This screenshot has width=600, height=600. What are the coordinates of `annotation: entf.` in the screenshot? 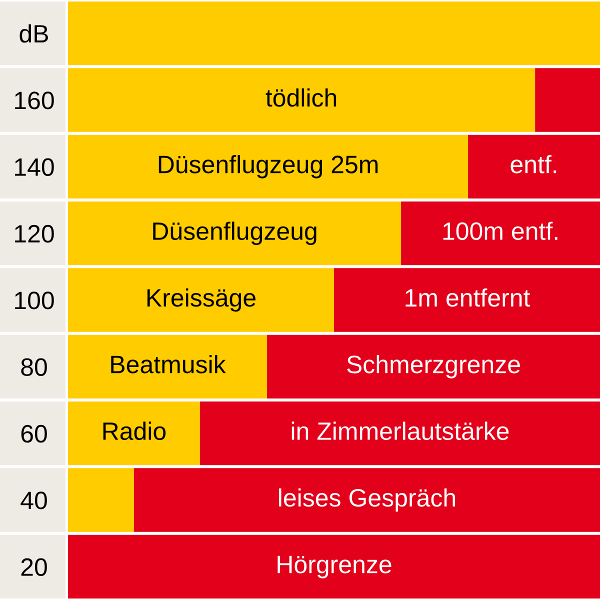 It's located at (533, 164).